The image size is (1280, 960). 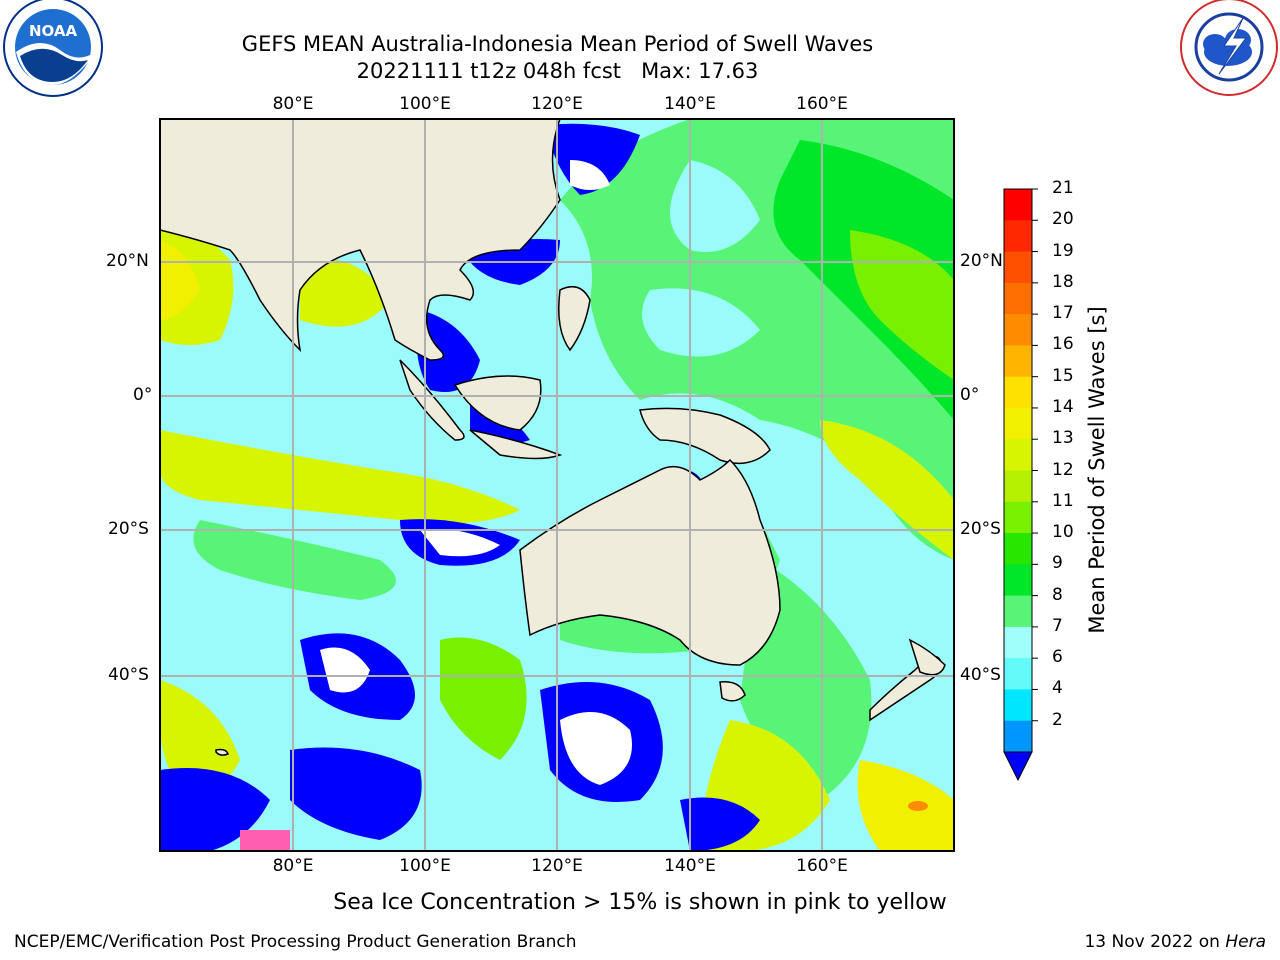 What do you see at coordinates (1057, 657) in the screenshot?
I see `colorbar-tick-label: 6` at bounding box center [1057, 657].